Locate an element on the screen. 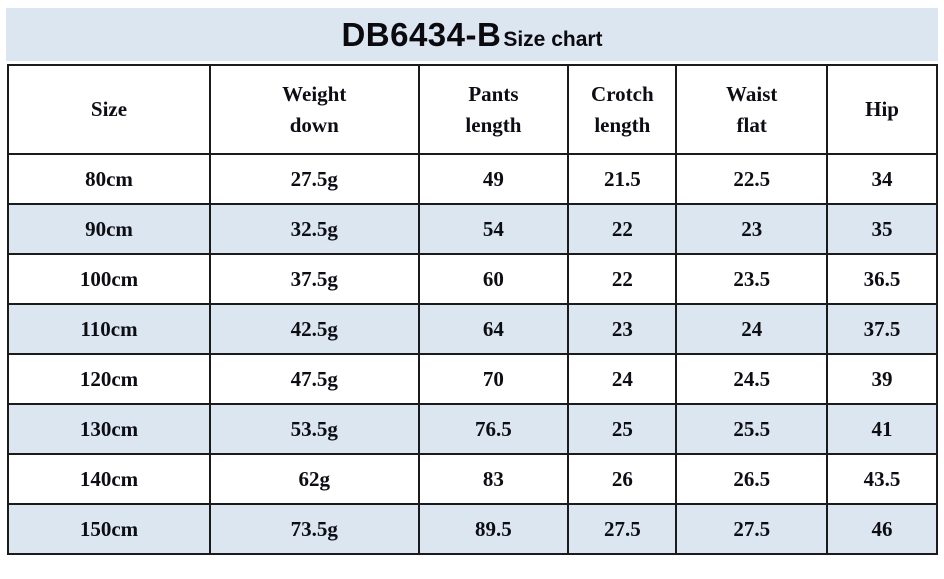 This screenshot has width=944, height=579. table-row-90cm: 90cm 32.5g 54 22 23 35 is located at coordinates (472, 229).